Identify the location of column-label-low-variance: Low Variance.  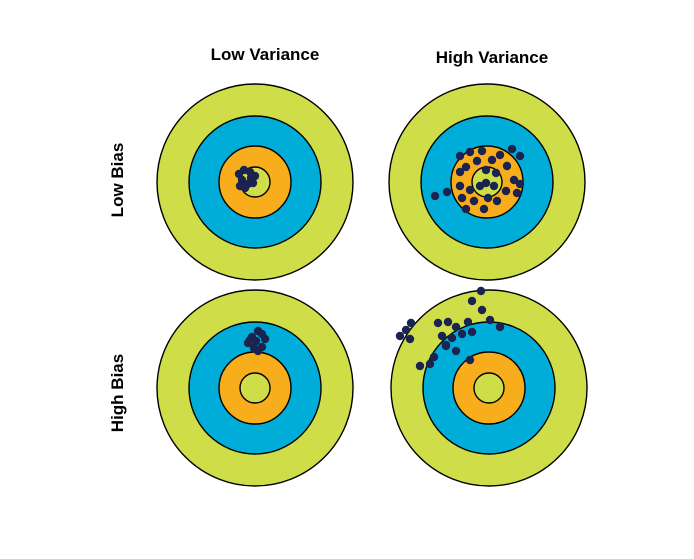
(265, 54).